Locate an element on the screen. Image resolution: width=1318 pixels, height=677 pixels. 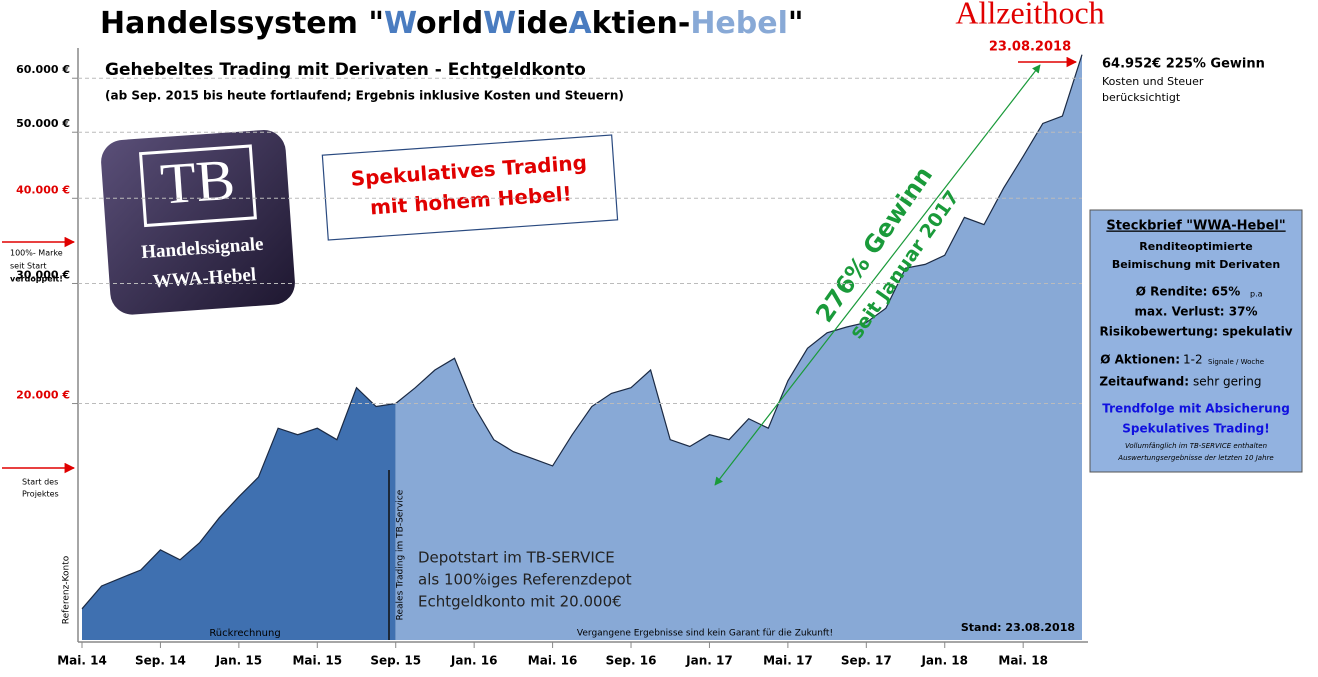
y-tick-label: 30.000 € is located at coordinates (43, 274).